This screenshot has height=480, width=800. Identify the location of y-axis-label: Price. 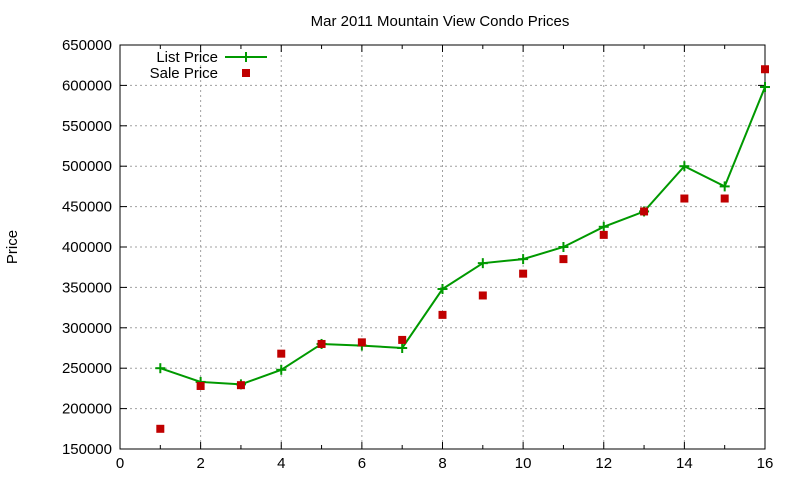
(12, 247).